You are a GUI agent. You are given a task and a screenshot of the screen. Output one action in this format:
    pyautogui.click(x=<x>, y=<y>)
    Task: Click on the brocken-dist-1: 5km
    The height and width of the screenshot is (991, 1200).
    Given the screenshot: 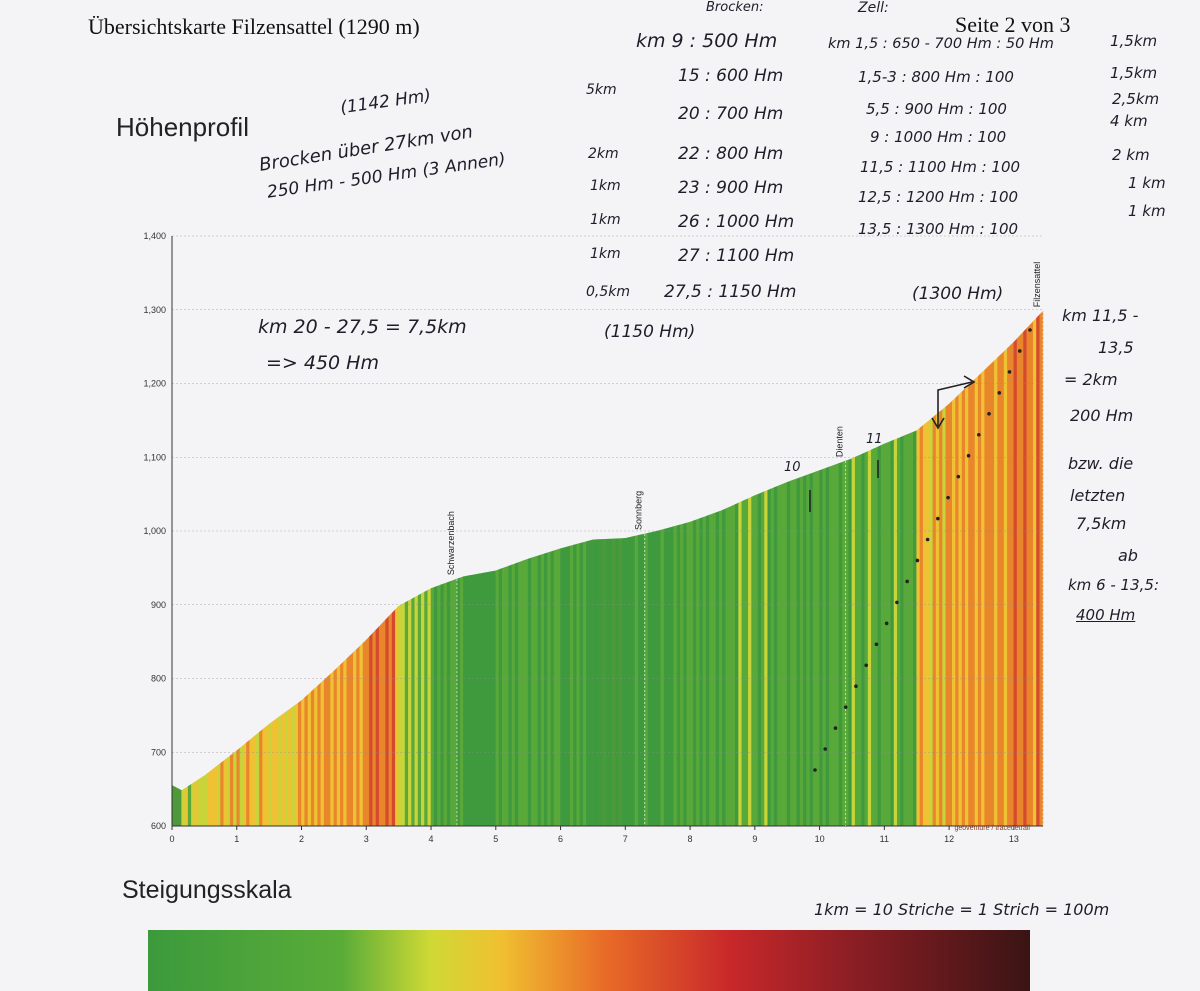 What is the action you would take?
    pyautogui.click(x=601, y=90)
    